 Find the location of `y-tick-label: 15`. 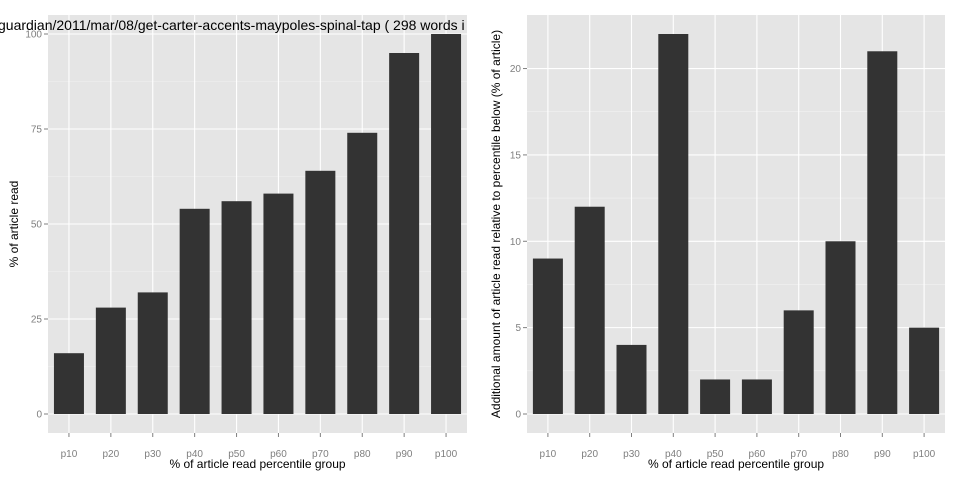

y-tick-label: 15 is located at coordinates (516, 155).